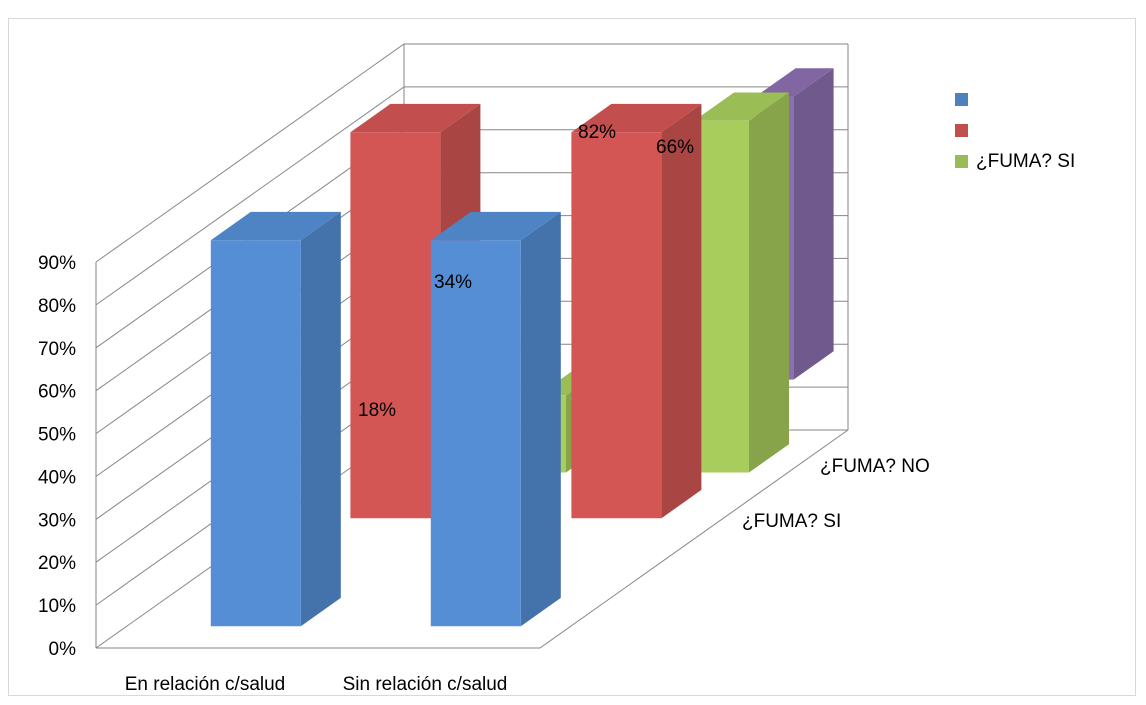 The image size is (1146, 705). I want to click on x-category-label: Sin relación c/salud, so click(425, 684).